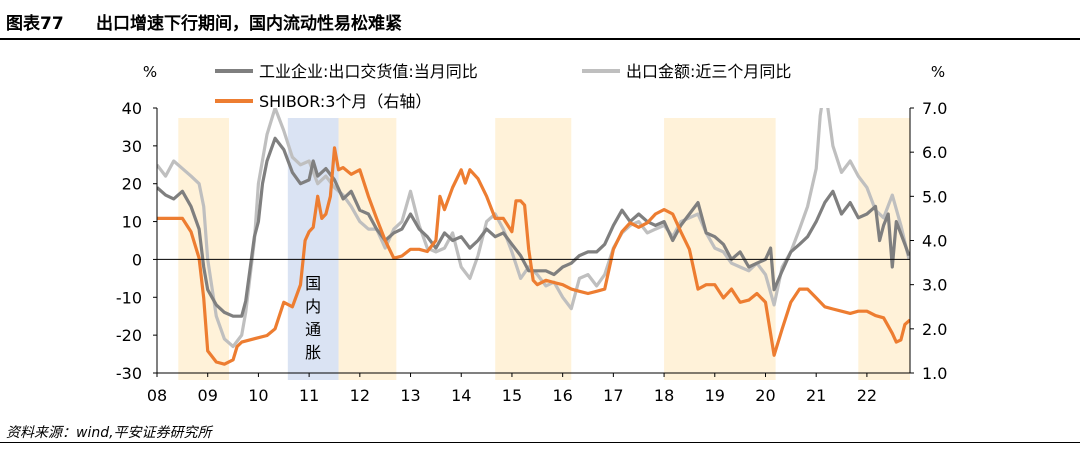  What do you see at coordinates (938, 72) in the screenshot?
I see `right-axis-unit: %` at bounding box center [938, 72].